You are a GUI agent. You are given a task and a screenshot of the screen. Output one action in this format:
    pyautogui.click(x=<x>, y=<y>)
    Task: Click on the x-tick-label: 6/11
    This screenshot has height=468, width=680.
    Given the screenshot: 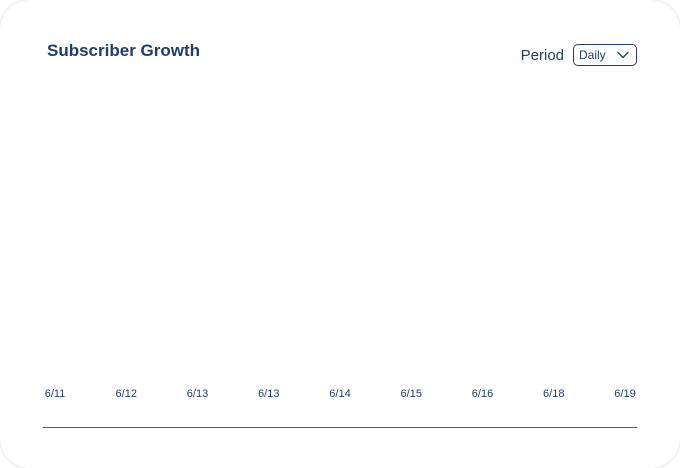 What is the action you would take?
    pyautogui.click(x=55, y=394)
    